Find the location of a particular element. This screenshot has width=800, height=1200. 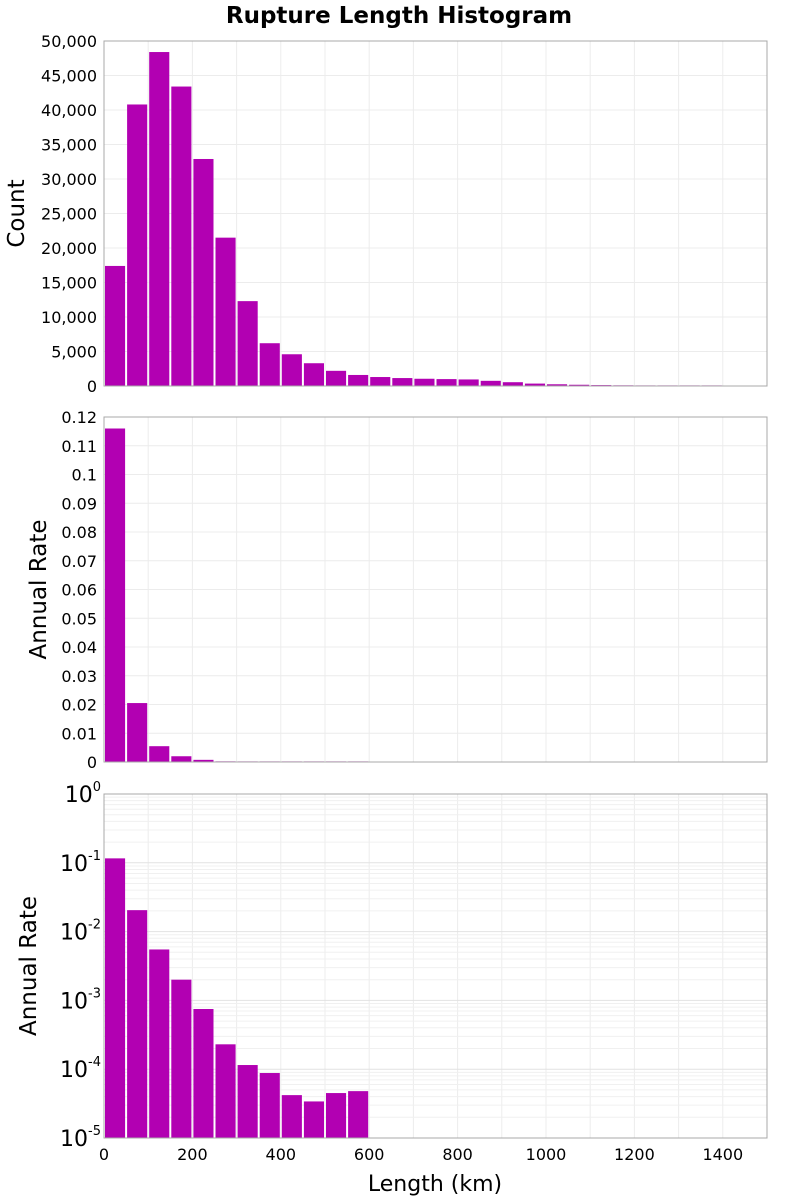

y-tick-label: 10⁻⁵ is located at coordinates (80, 1138).